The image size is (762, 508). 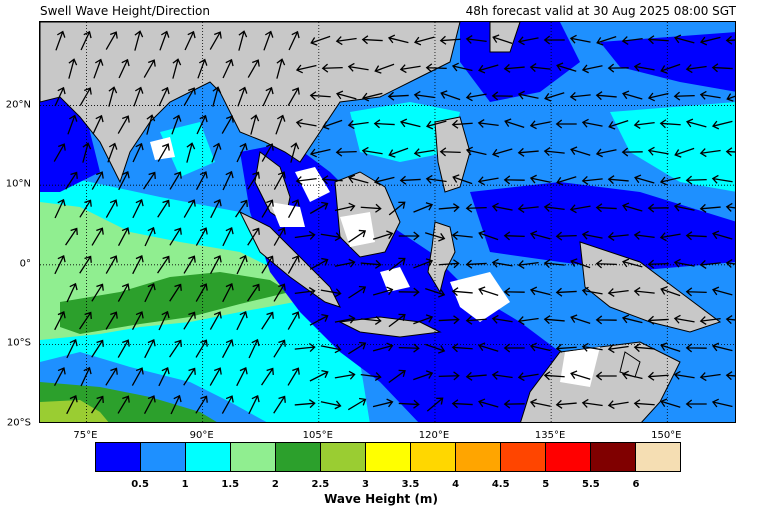 I want to click on longitude-tick-label: 150°E, so click(x=666, y=435).